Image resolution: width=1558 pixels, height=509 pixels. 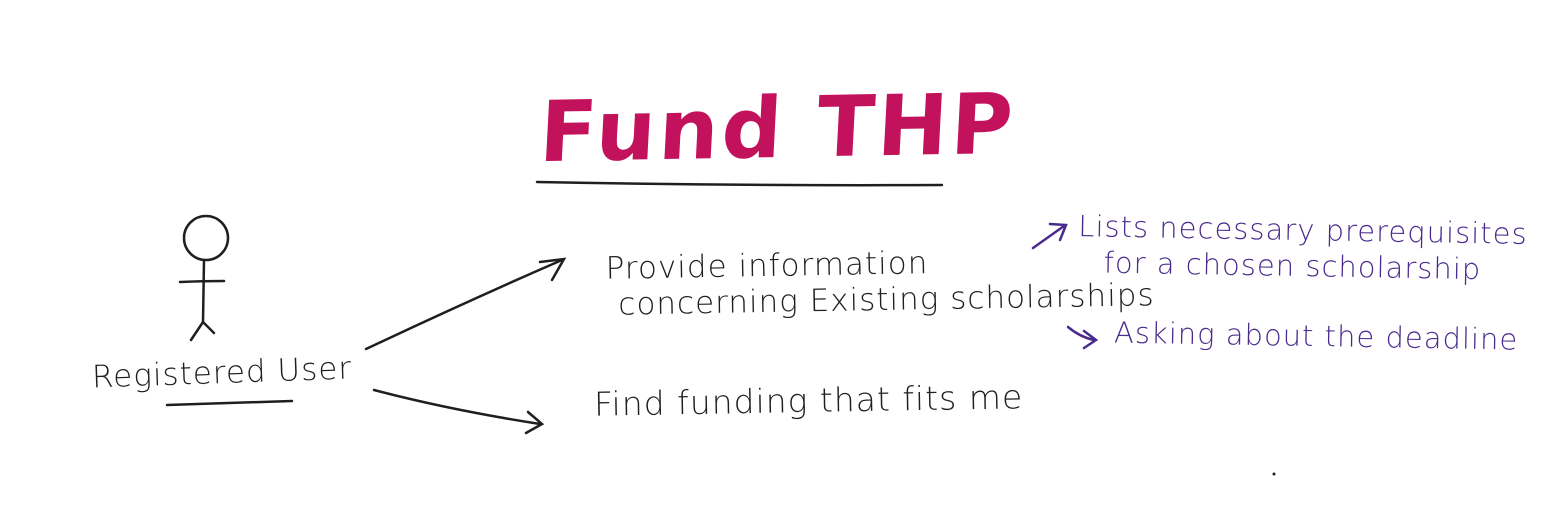 What do you see at coordinates (1082, 337) in the screenshot?
I see `arrow-to-deadline-note` at bounding box center [1082, 337].